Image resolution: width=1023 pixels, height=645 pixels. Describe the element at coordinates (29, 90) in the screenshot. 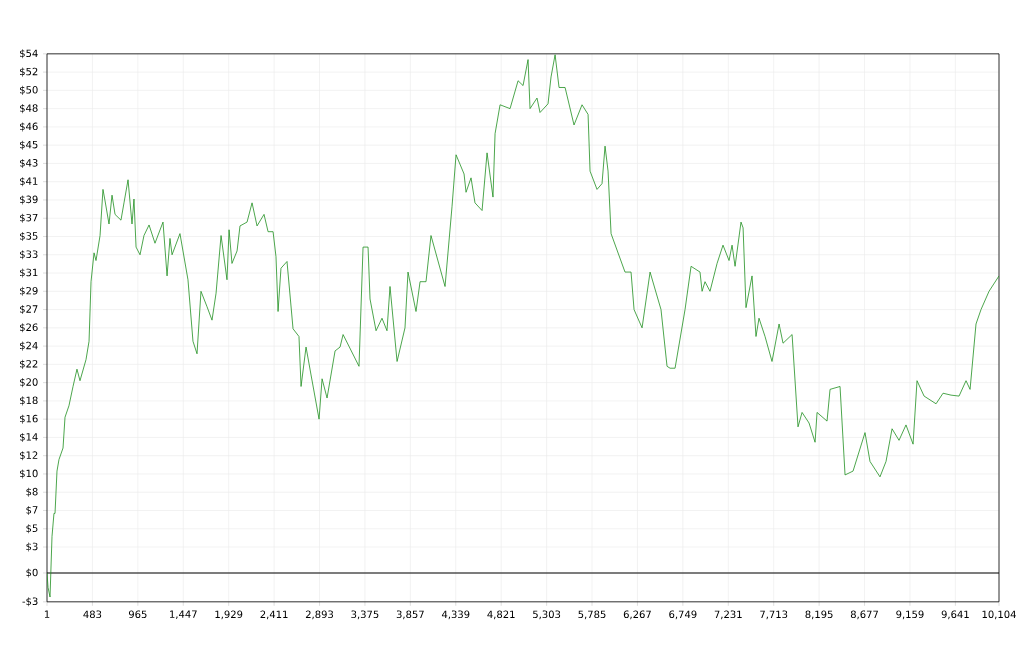

I see `y-tick-label: $50` at that location.